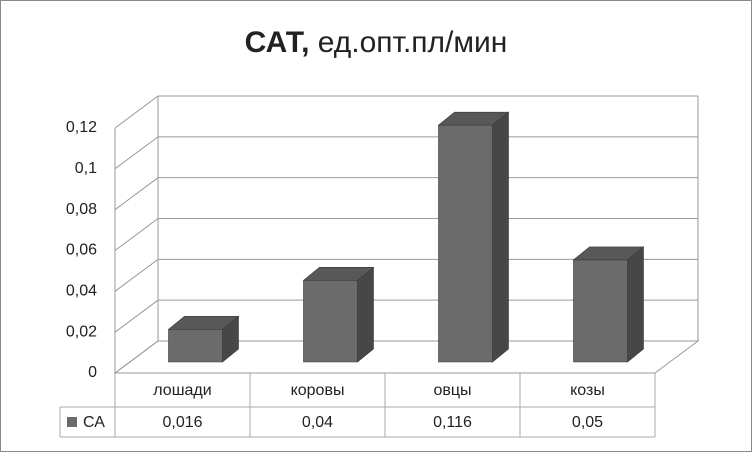 The image size is (752, 452). What do you see at coordinates (81, 331) in the screenshot?
I see `y-tick-label: 0,02` at bounding box center [81, 331].